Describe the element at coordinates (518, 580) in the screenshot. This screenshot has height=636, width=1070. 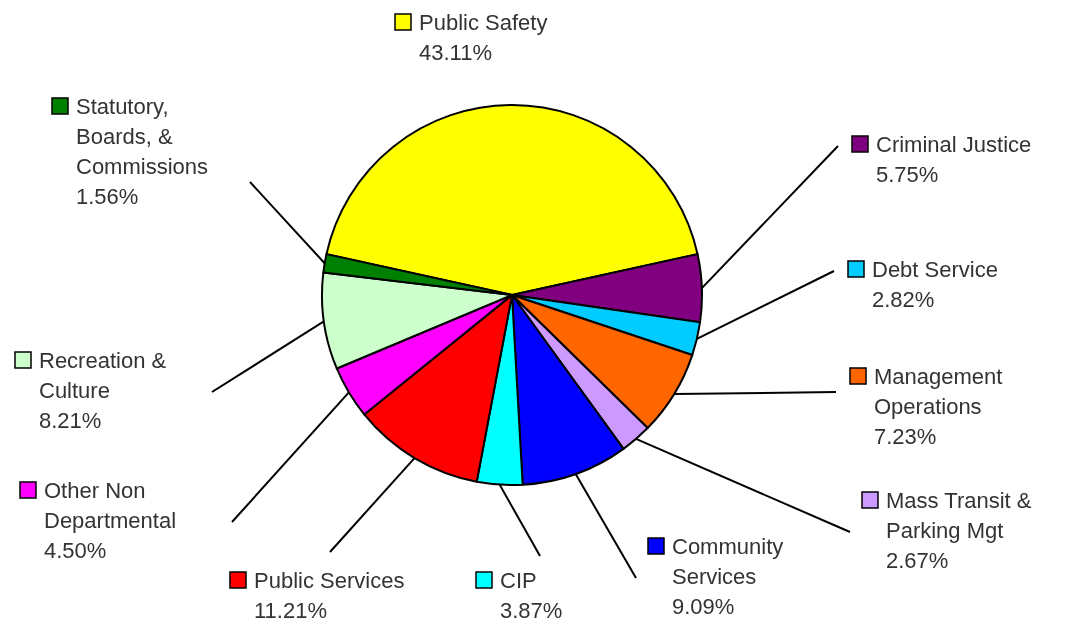
I see `legend-label: CIP` at that location.